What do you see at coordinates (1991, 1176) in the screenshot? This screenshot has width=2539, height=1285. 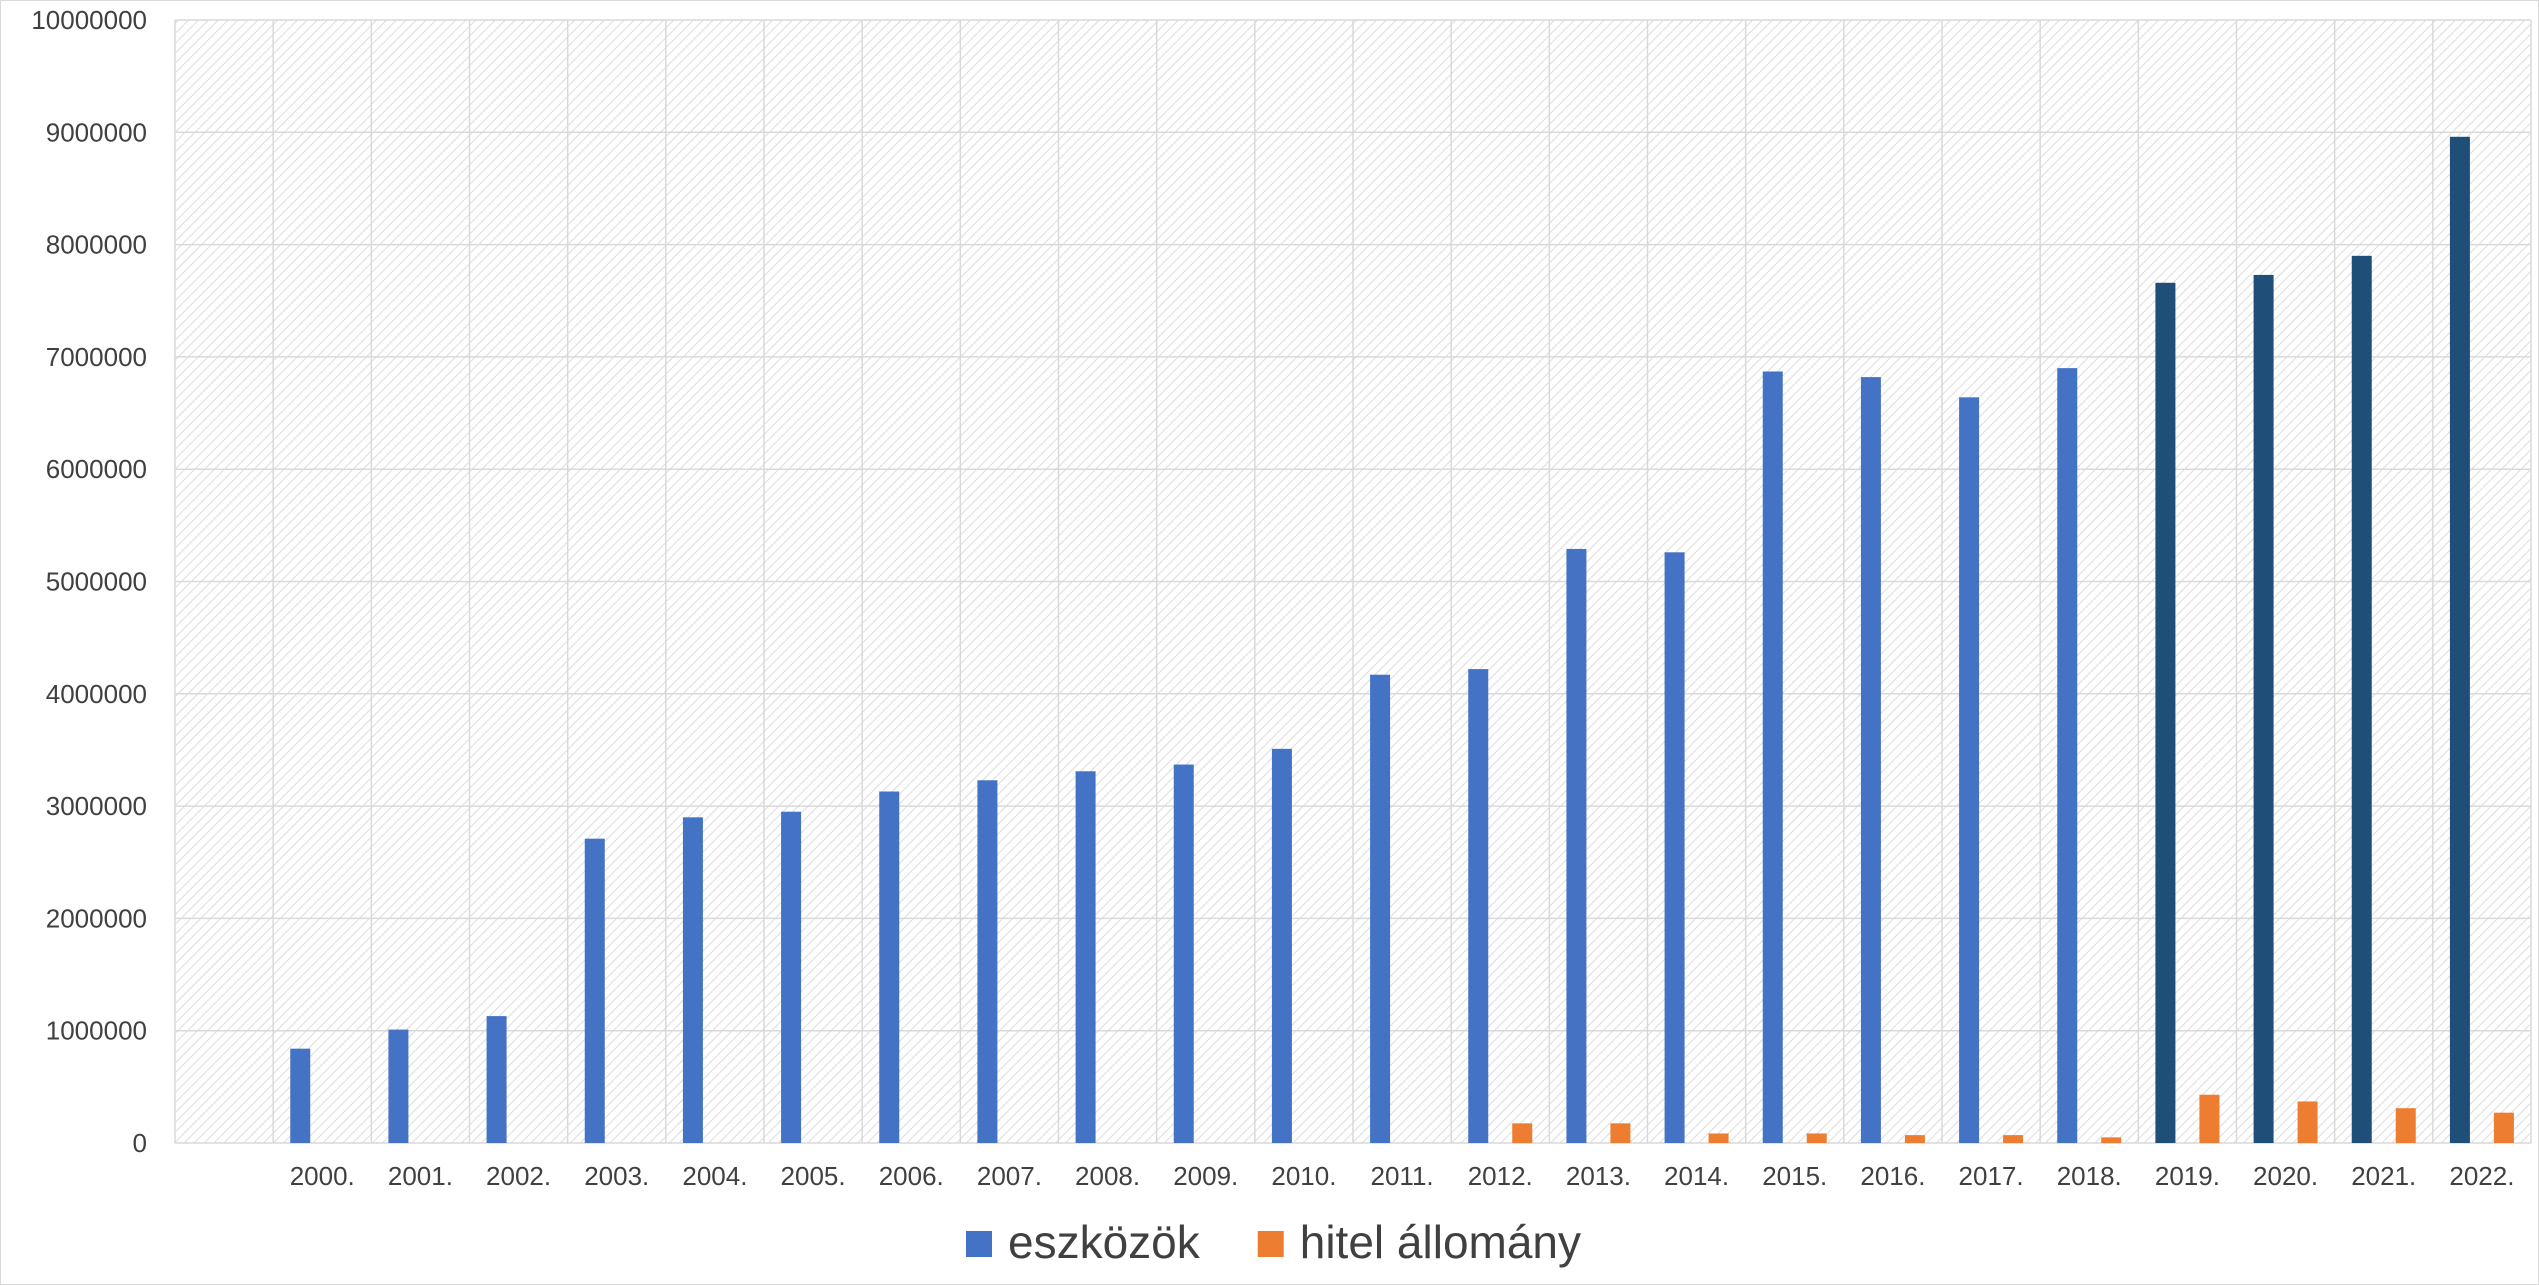 I see `x-tick-label: 2017.` at bounding box center [1991, 1176].